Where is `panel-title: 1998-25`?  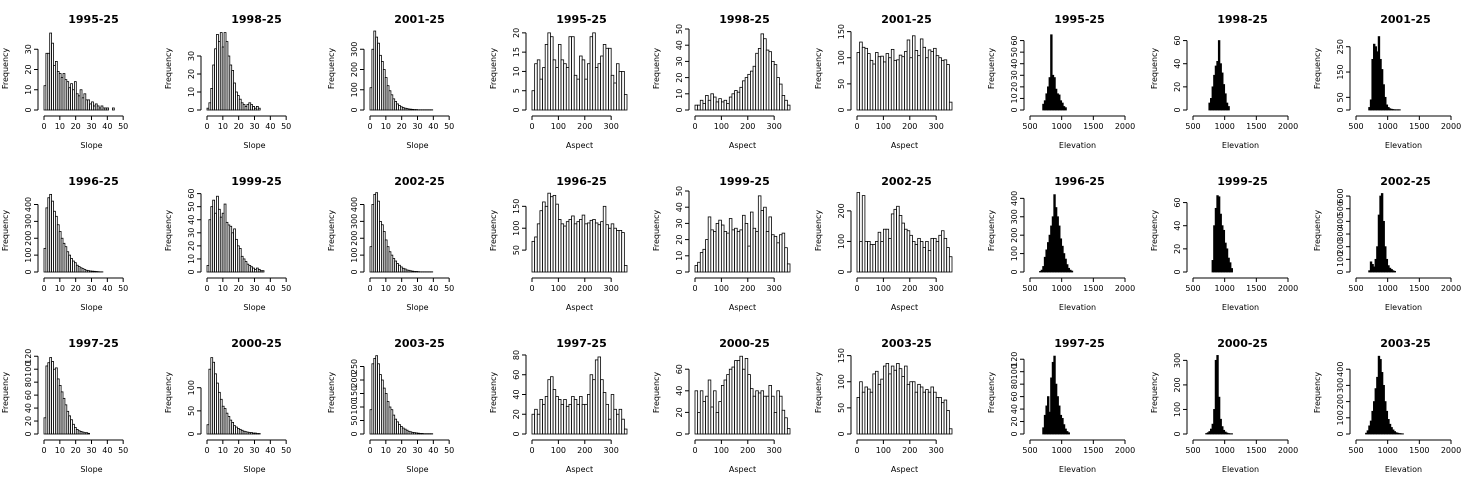
panel-title: 1998-25 is located at coordinates (256, 19).